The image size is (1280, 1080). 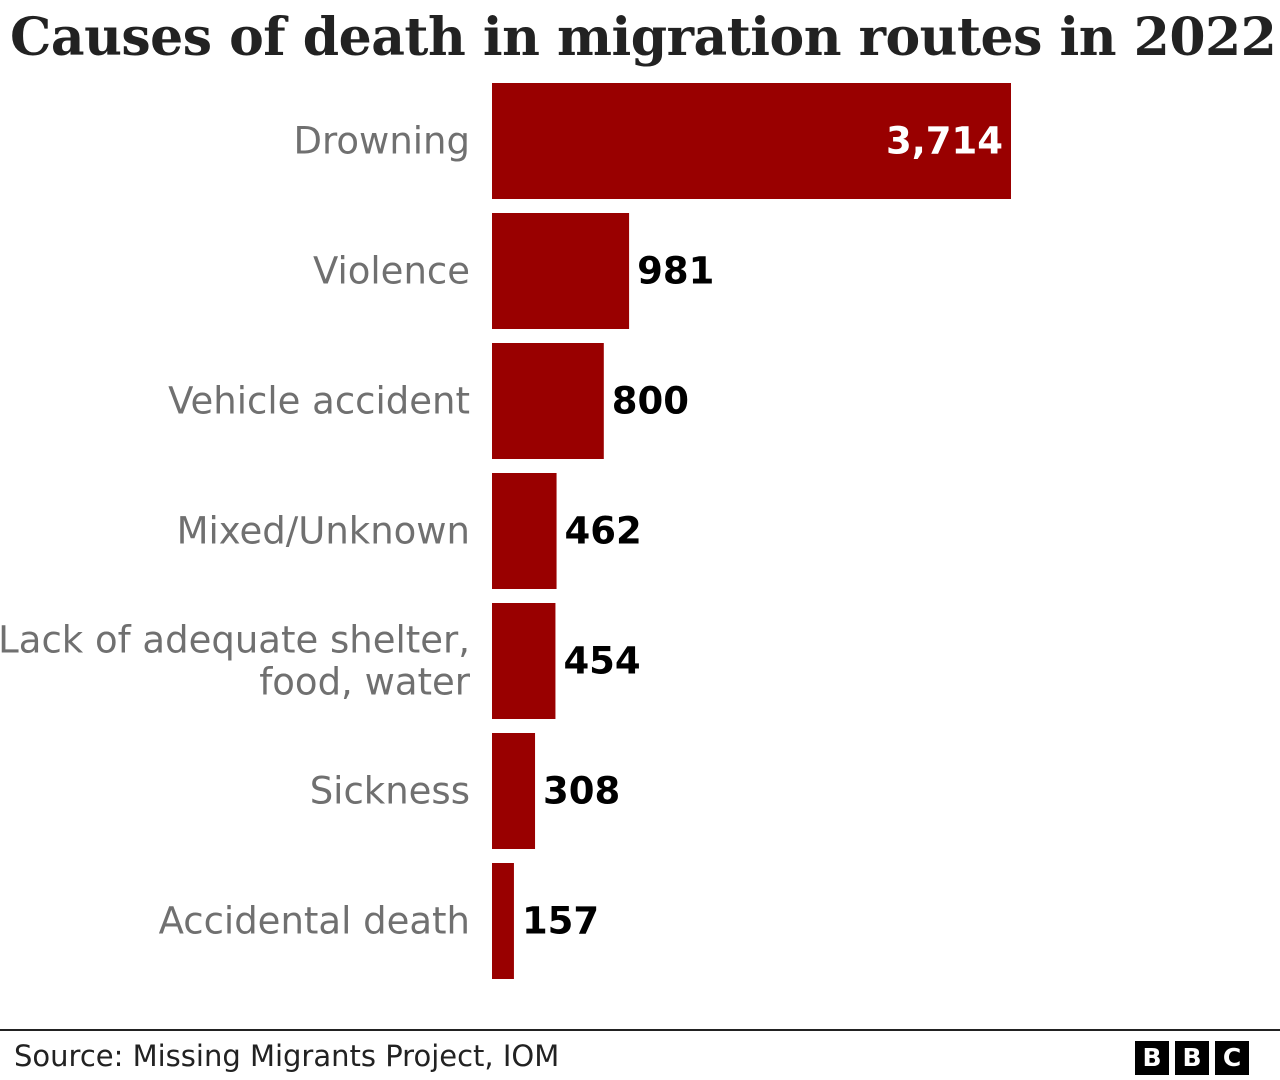 I want to click on value-label-accidental-death: 157, so click(x=560, y=921).